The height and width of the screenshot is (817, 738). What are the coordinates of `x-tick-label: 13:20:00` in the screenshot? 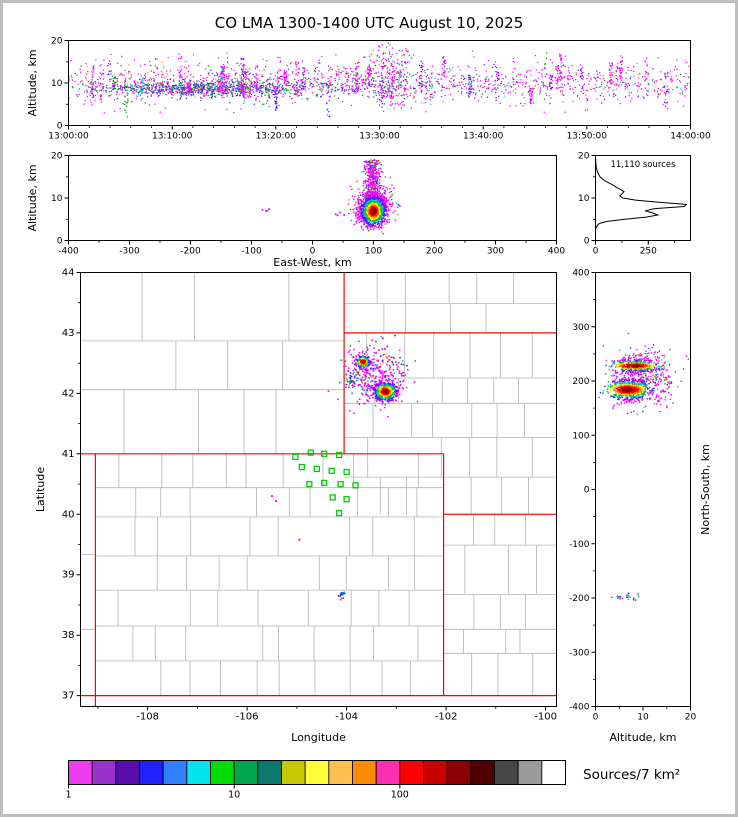 It's located at (276, 137).